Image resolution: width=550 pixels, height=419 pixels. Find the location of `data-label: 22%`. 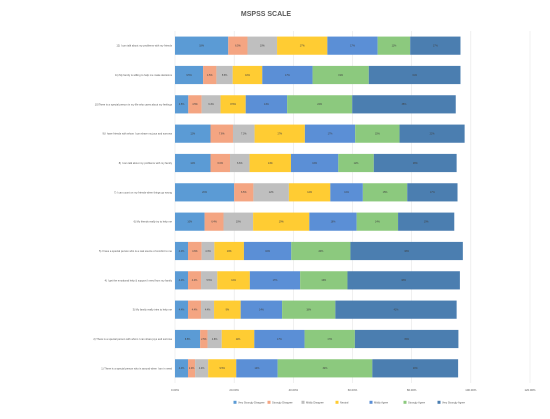

data-label: 22% is located at coordinates (320, 104).